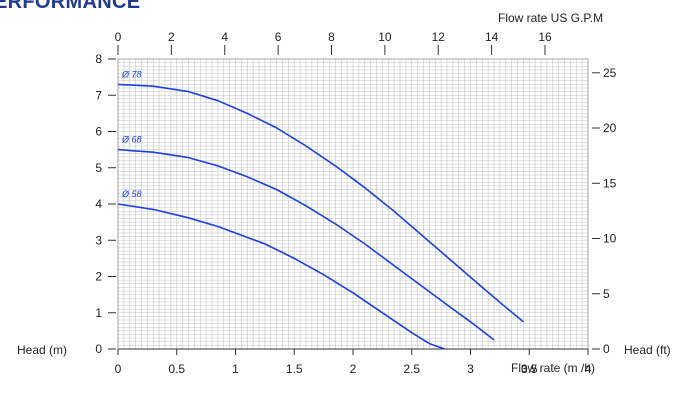 This screenshot has height=410, width=689. What do you see at coordinates (176, 369) in the screenshot?
I see `x-bottom-tick-label: 0.5` at bounding box center [176, 369].